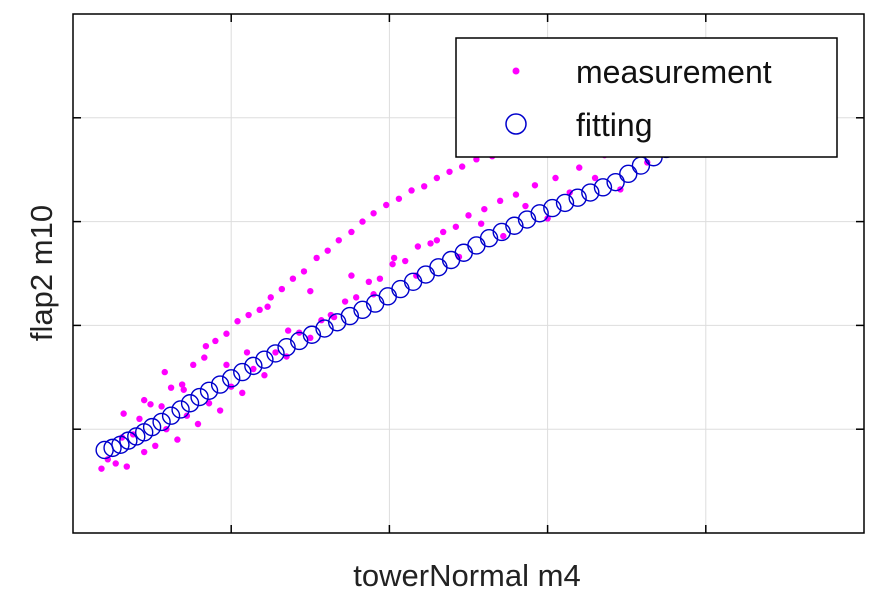 The width and height of the screenshot is (875, 603). Describe the element at coordinates (466, 575) in the screenshot. I see `x-axis-label: towerNormal m4` at that location.